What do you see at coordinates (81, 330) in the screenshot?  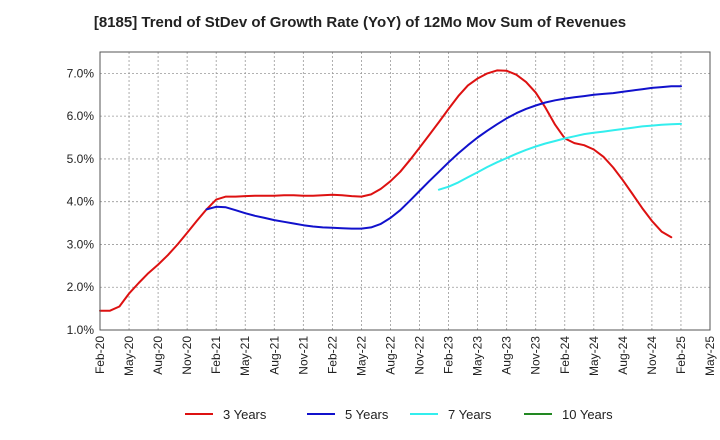 I see `y-tick-label: 1.0%` at bounding box center [81, 330].